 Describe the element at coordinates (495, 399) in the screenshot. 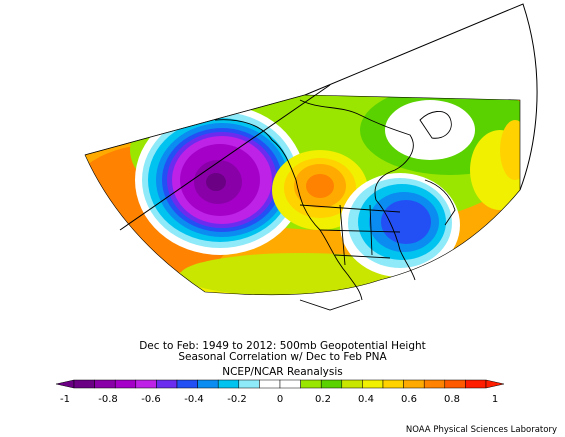

I see `colorbar-tick-label: 1` at that location.